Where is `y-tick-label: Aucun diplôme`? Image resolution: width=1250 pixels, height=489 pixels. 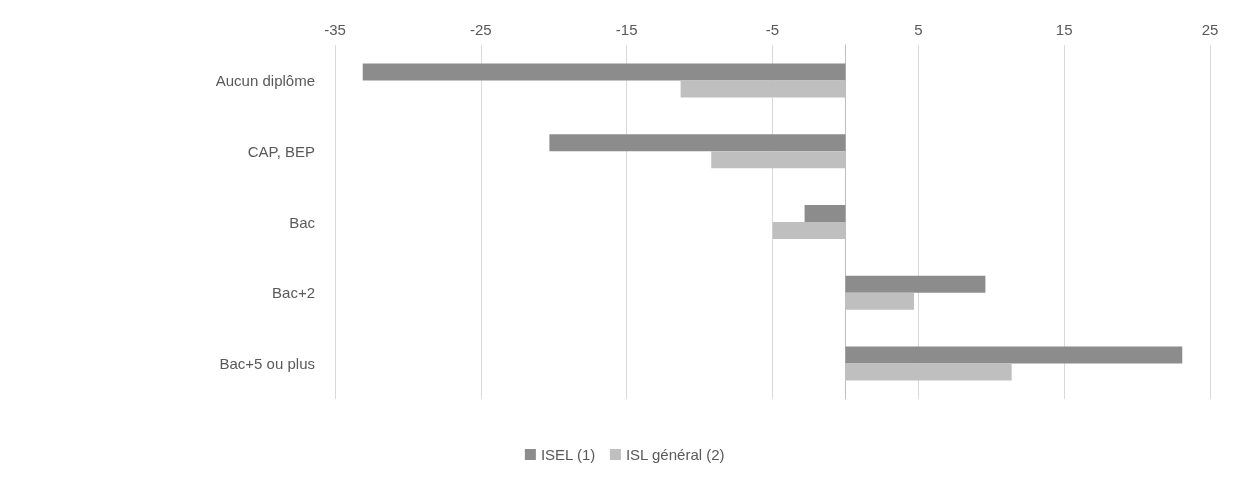
y-tick-label: Aucun diplôme is located at coordinates (265, 80).